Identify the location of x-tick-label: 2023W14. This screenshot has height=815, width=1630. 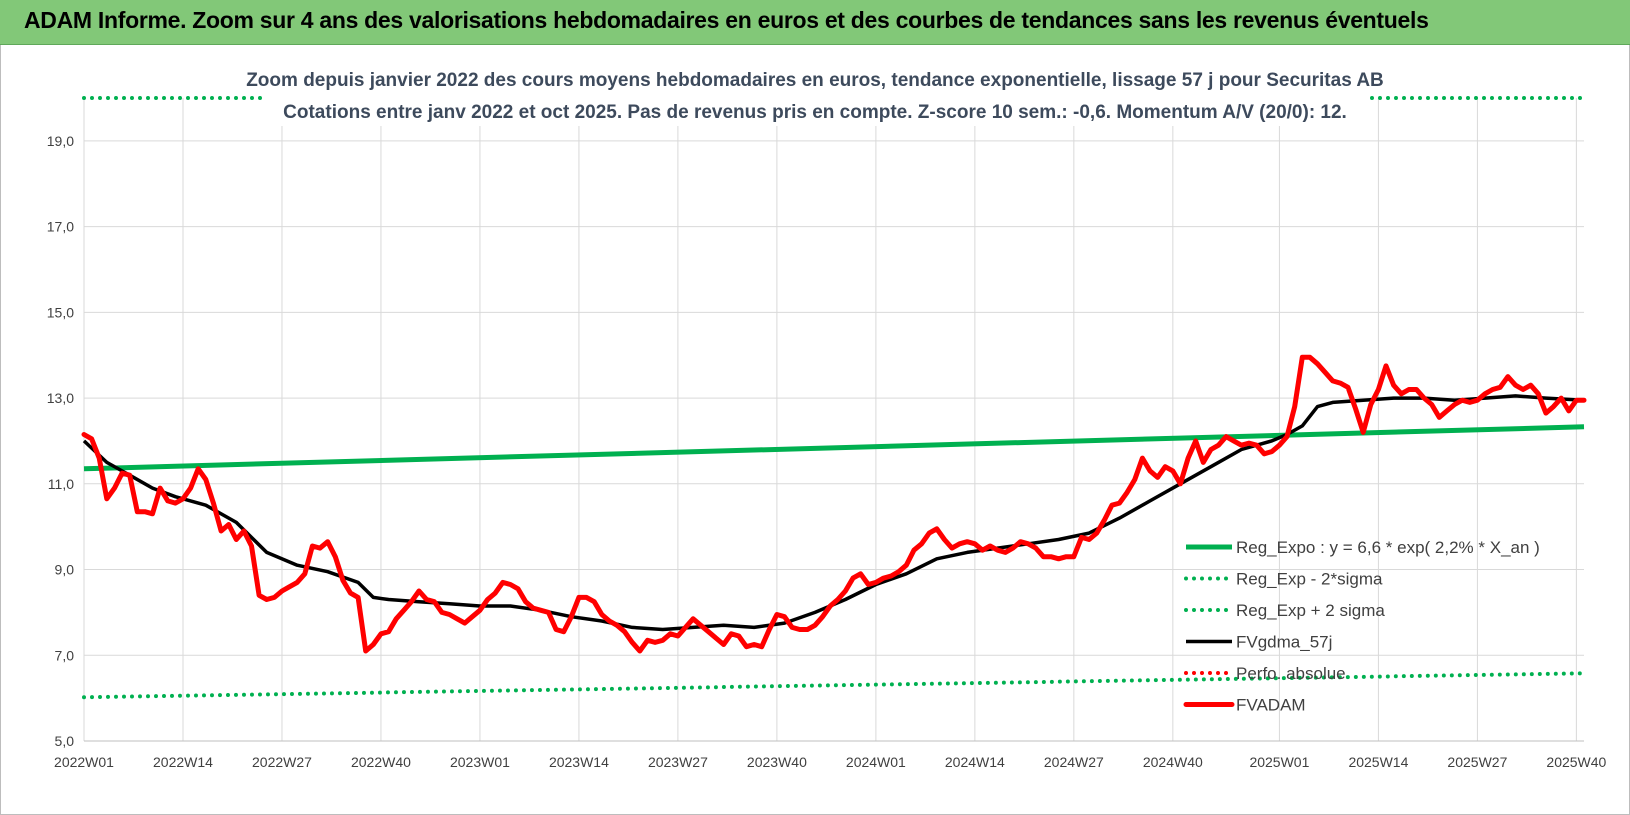
(579, 762).